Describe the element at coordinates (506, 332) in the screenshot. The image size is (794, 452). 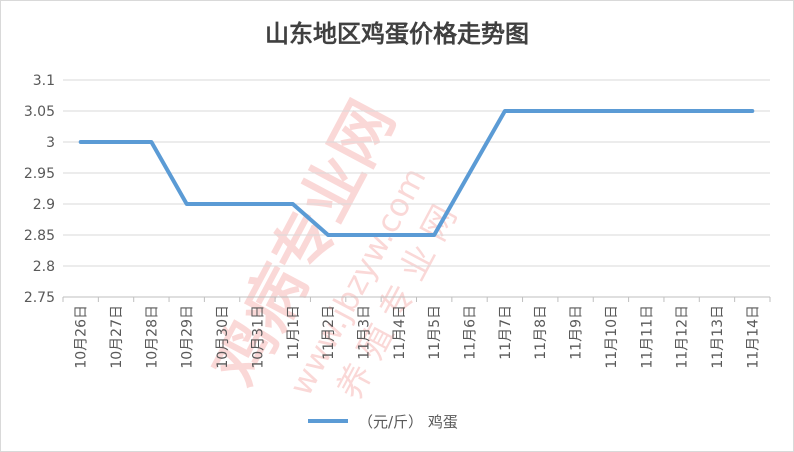
I see `x-tick-label: 11月7日` at that location.